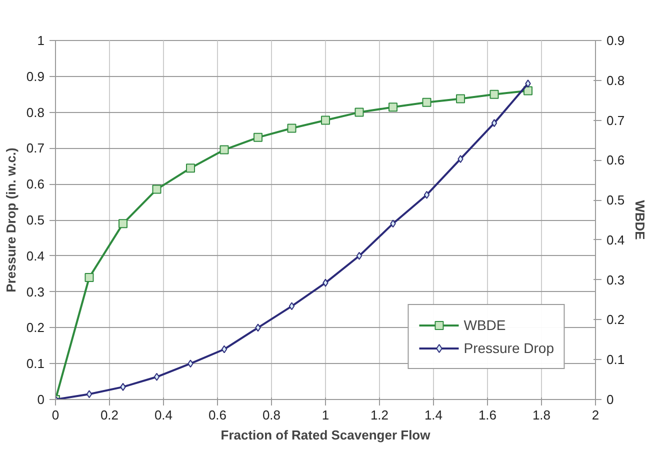  I want to click on x-tick-label: 1.8, so click(541, 415).